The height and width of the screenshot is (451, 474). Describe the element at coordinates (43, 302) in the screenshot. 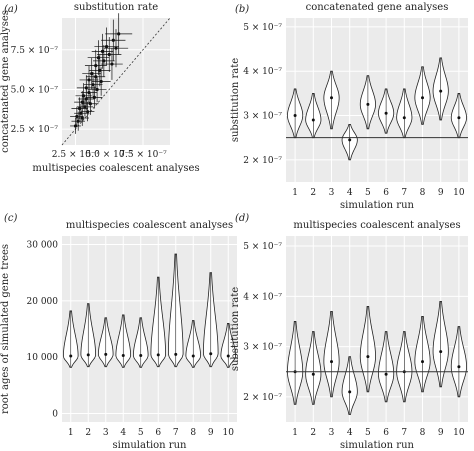

I see `y-tick-label: 20 000` at that location.